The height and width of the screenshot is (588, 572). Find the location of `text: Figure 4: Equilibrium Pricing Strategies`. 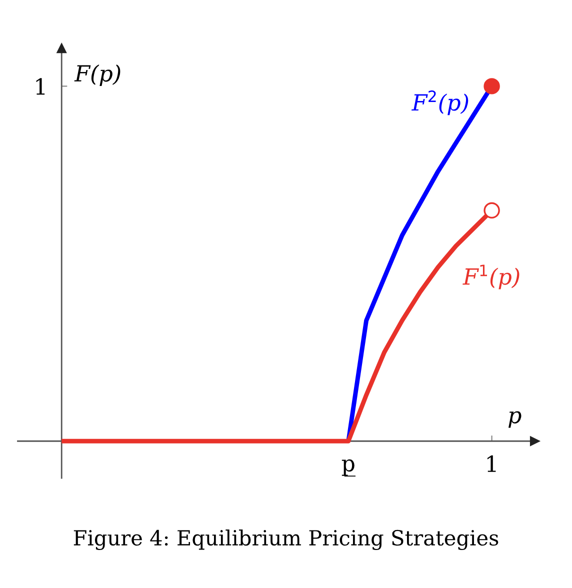

text: Figure 4: Equilibrium Pricing Strategies is located at coordinates (286, 540).